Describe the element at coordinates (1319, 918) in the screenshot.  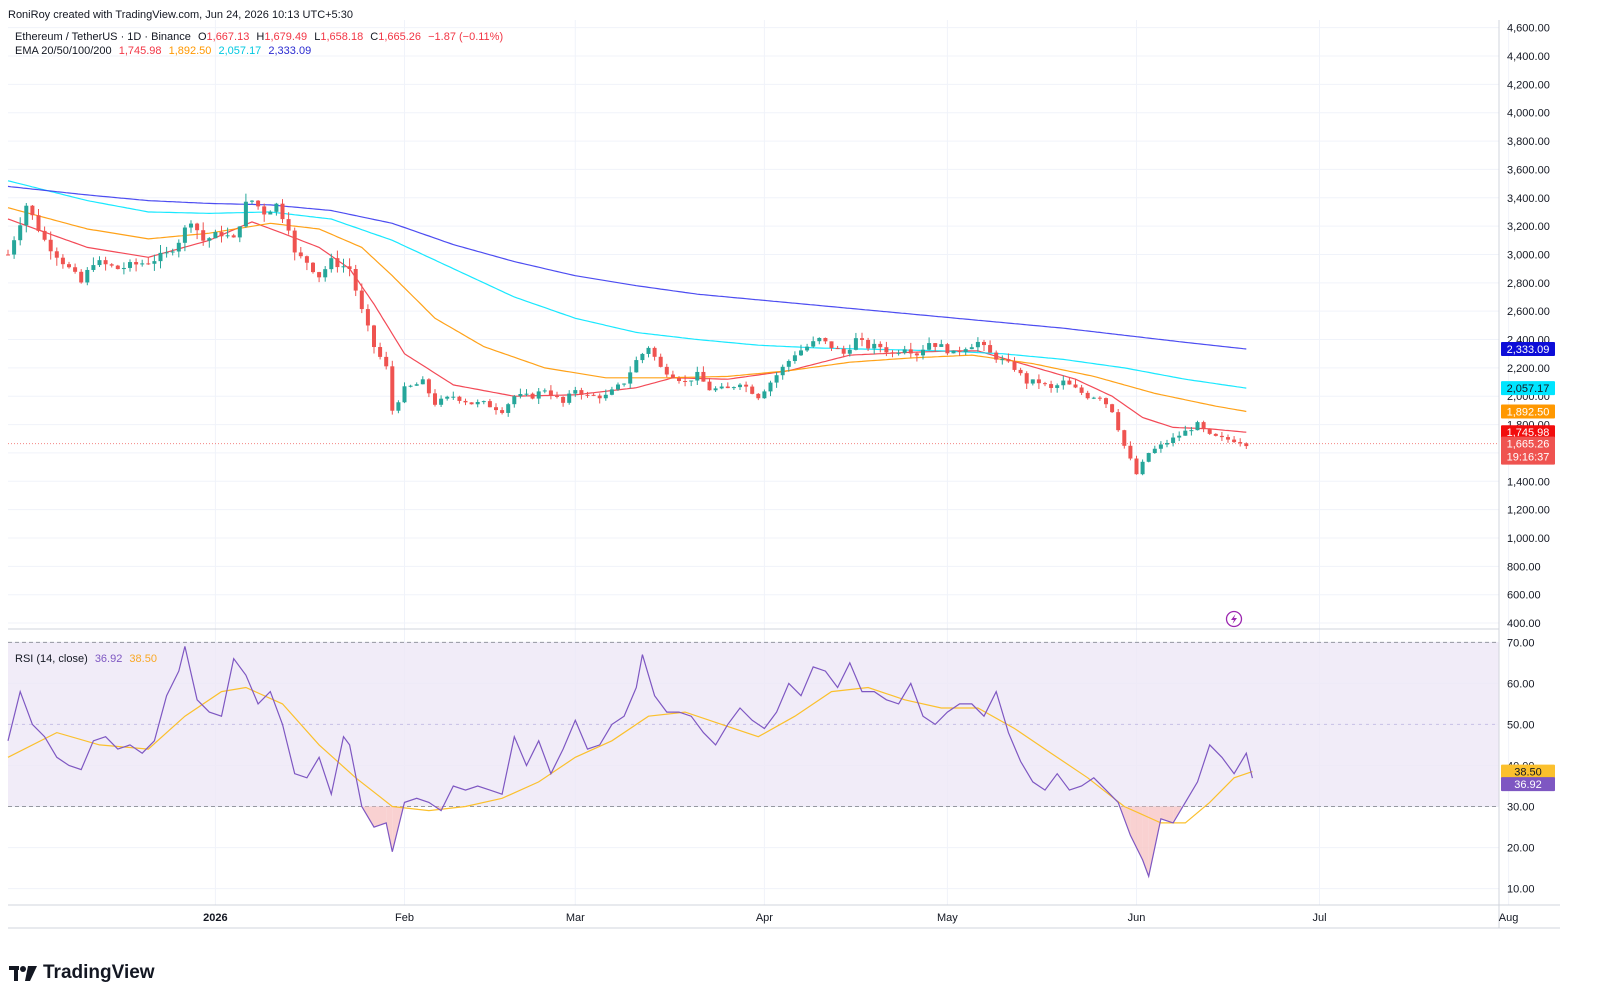
I see `time-tick-label: Jul` at that location.